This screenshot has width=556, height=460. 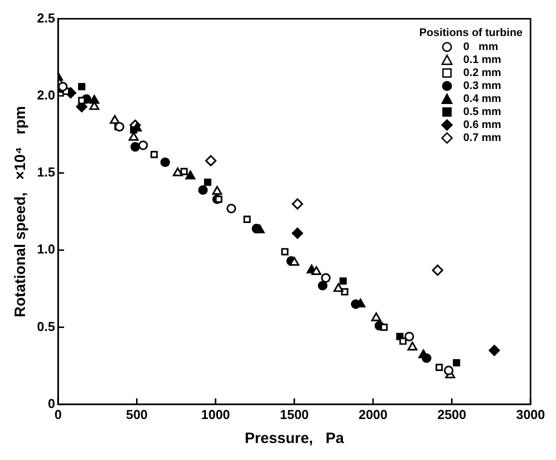 What do you see at coordinates (482, 60) in the screenshot?
I see `legend-label: 0.1 mm` at bounding box center [482, 60].